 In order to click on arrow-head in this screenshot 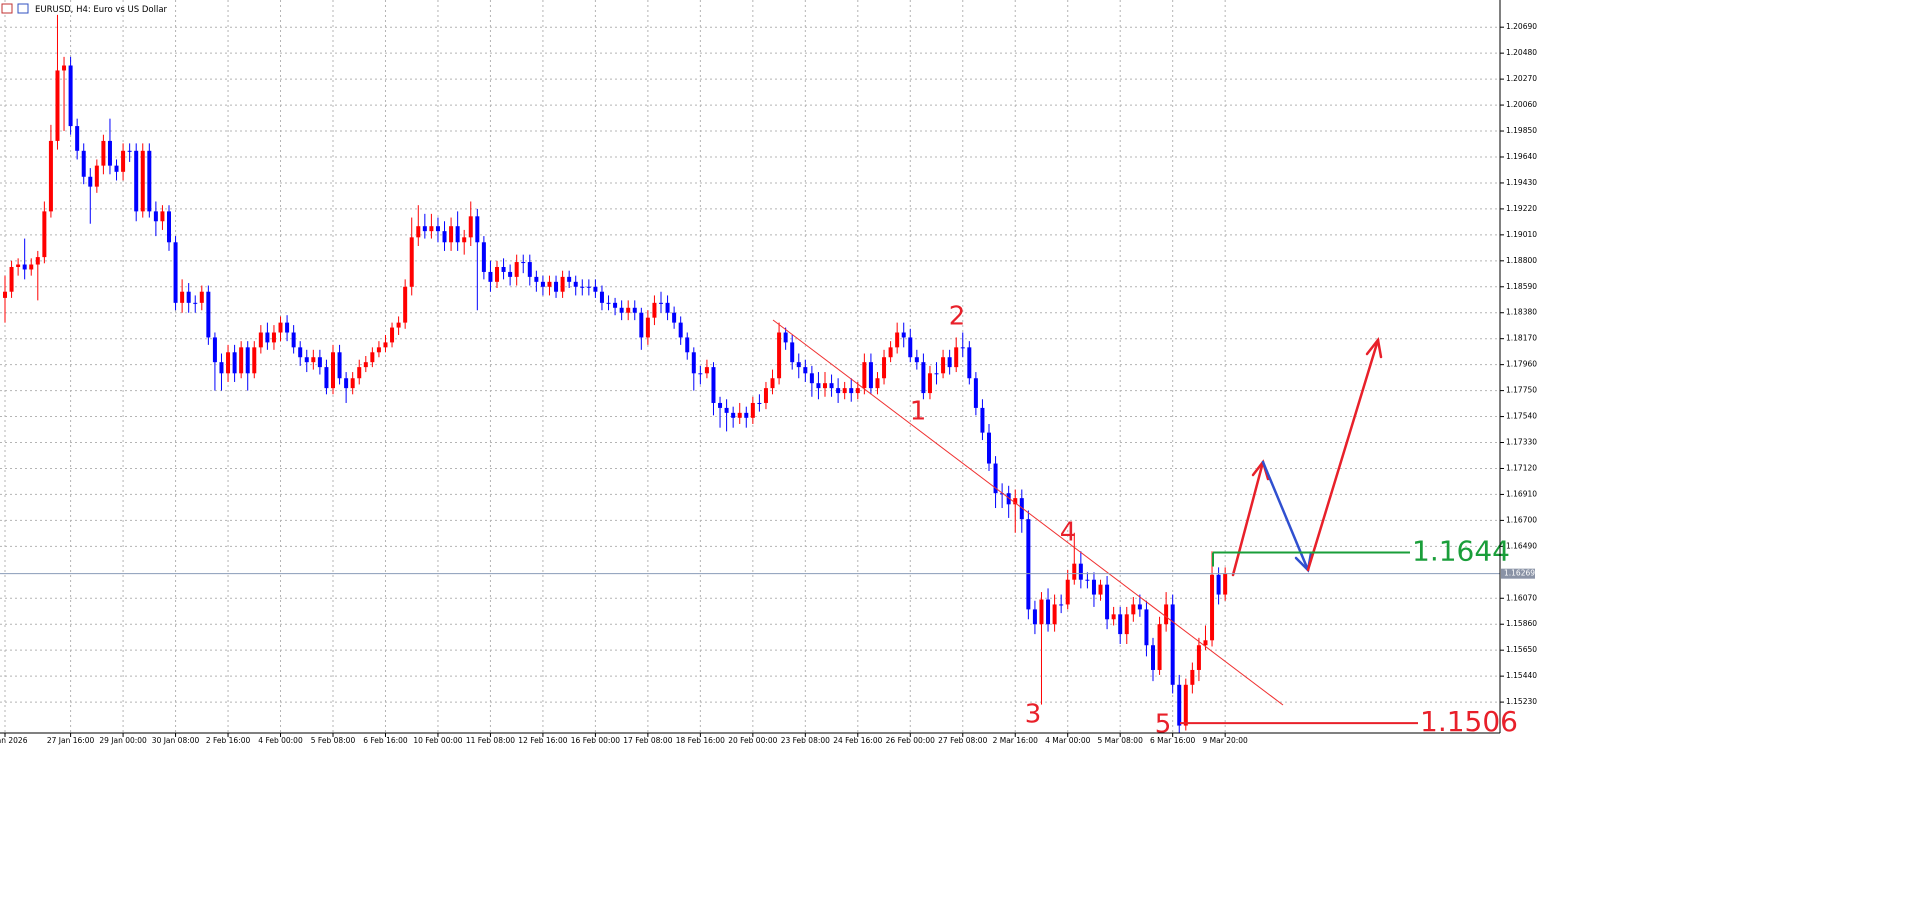, I will do `click(1374, 348)`.